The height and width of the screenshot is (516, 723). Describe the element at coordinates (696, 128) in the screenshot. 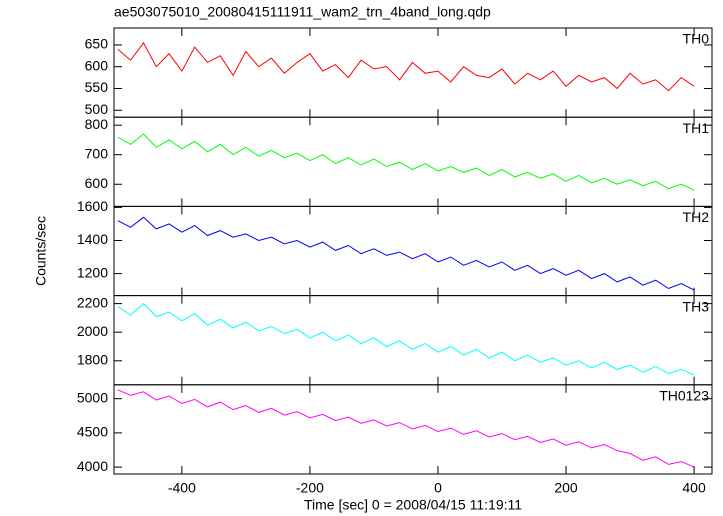

I see `series-name: TH1` at that location.